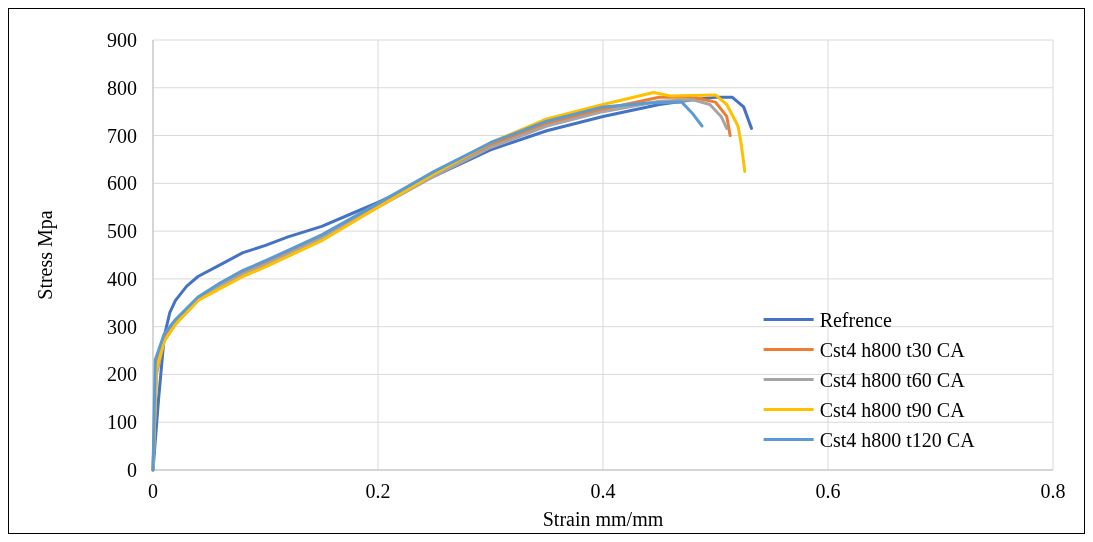  Describe the element at coordinates (892, 409) in the screenshot. I see `legend-label: Cst4 h800 t90 CA` at that location.